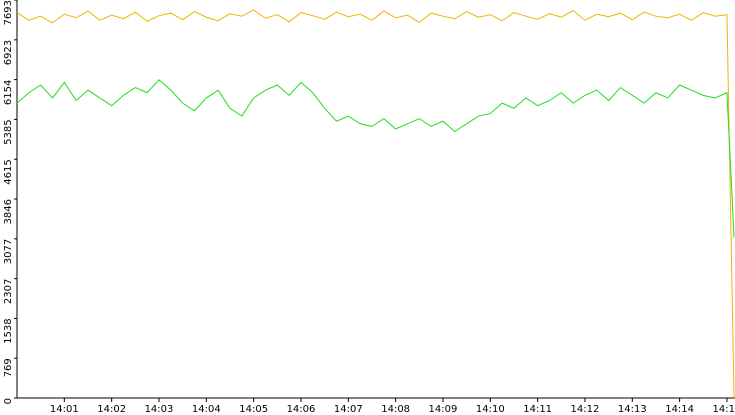 This screenshot has height=415, width=735. Describe the element at coordinates (8, 131) in the screenshot. I see `y-tick-label: 5385` at that location.